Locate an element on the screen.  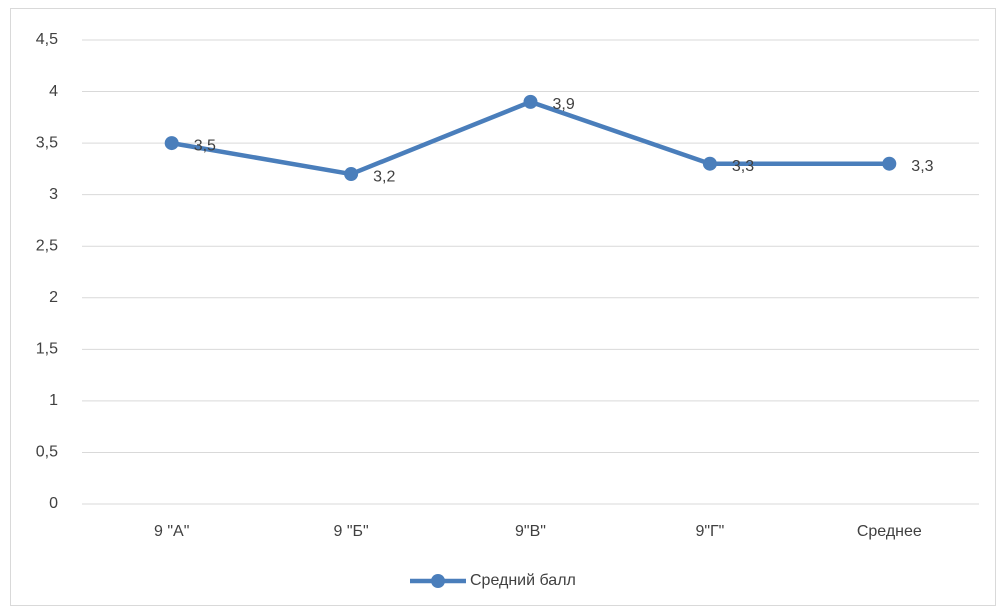
x-tick-label: 9"В" is located at coordinates (530, 531).